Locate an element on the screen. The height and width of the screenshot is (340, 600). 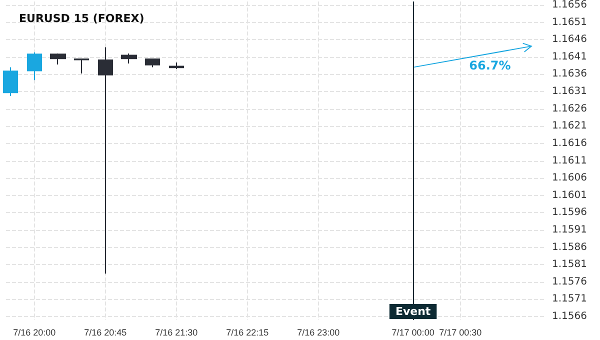
x-tick-label: 7/16 22:15 is located at coordinates (247, 333).